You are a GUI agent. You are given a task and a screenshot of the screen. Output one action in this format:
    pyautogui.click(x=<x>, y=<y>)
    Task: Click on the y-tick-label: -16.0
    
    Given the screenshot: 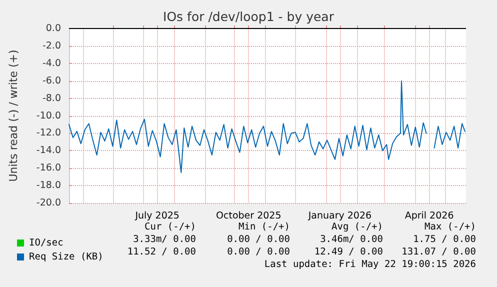 What is the action you would take?
    pyautogui.click(x=48, y=168)
    